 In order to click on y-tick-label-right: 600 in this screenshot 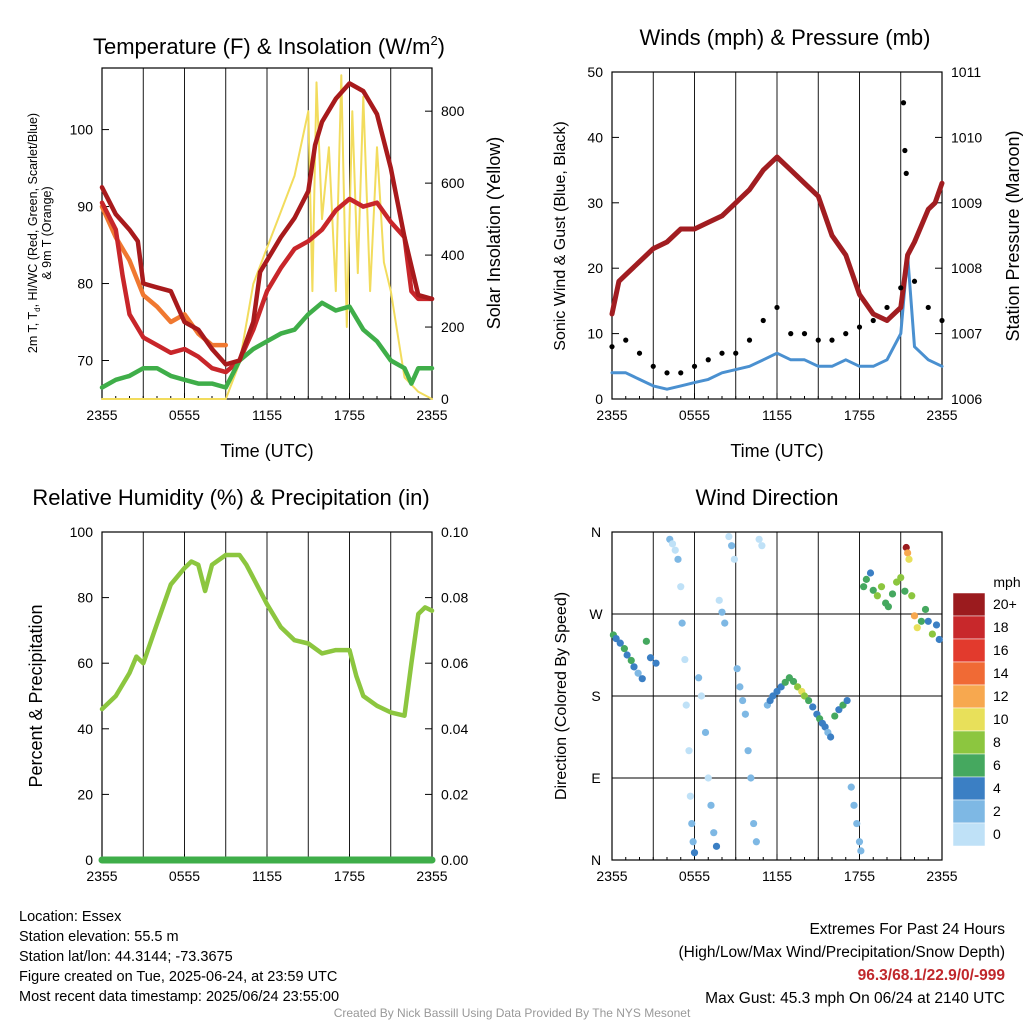, I will do `click(453, 183)`.